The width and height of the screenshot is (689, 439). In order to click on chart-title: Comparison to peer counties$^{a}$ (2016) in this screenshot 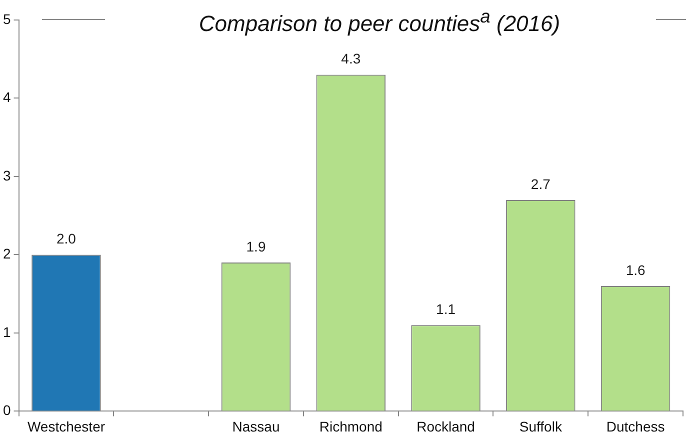, I will do `click(380, 21)`.